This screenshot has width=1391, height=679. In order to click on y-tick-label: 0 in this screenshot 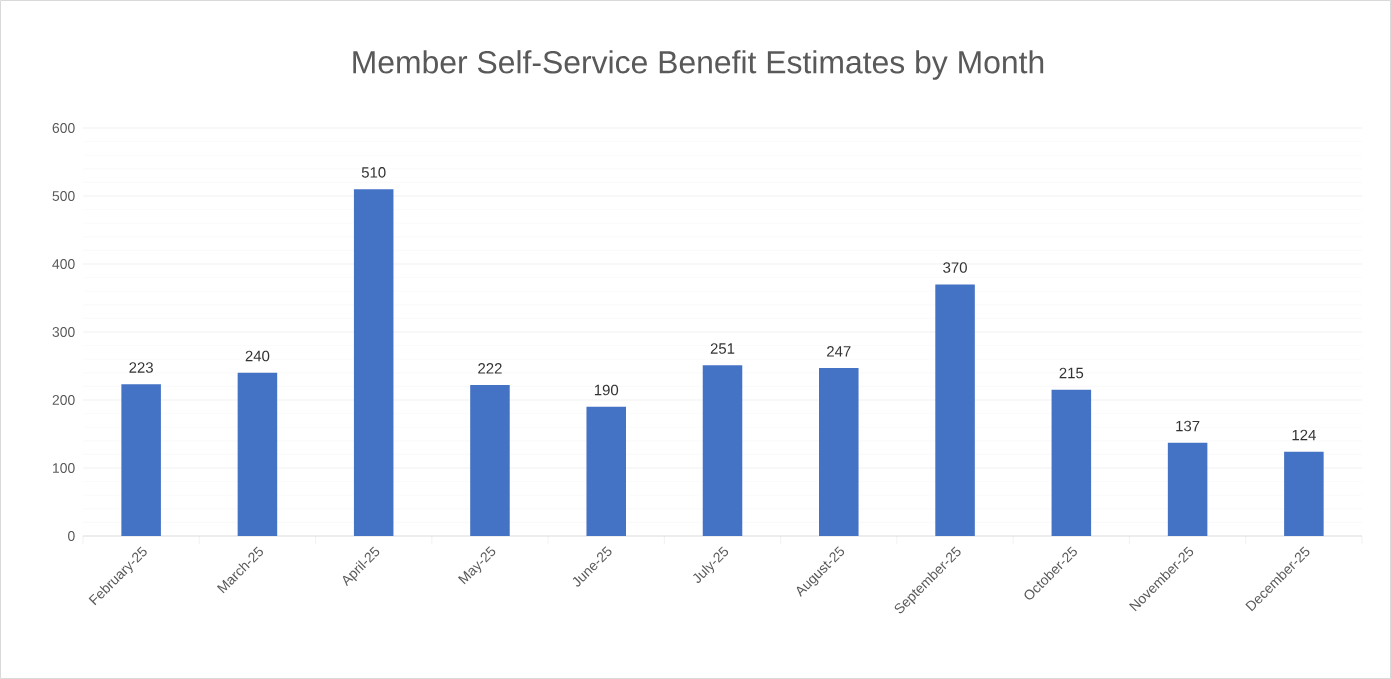, I will do `click(71, 536)`.